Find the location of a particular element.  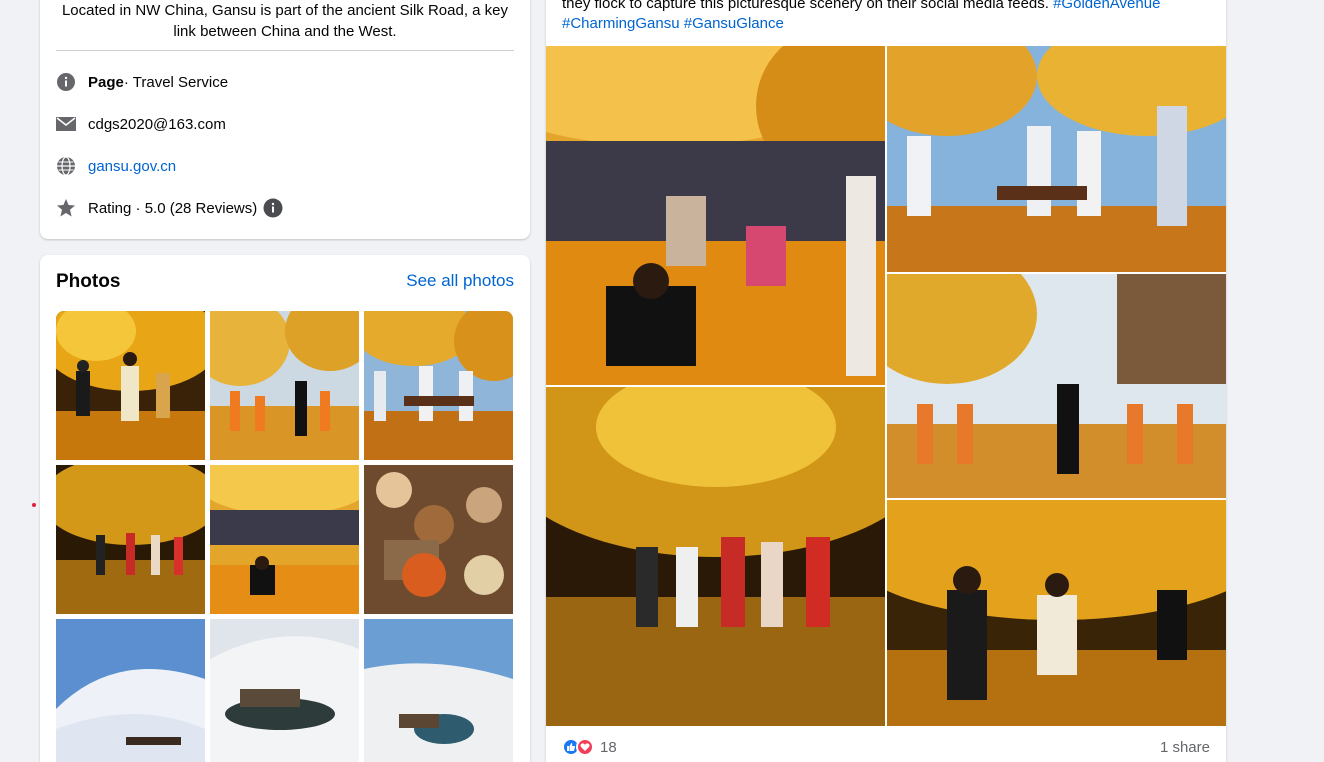

oasis-snow-photo is located at coordinates (438, 690).